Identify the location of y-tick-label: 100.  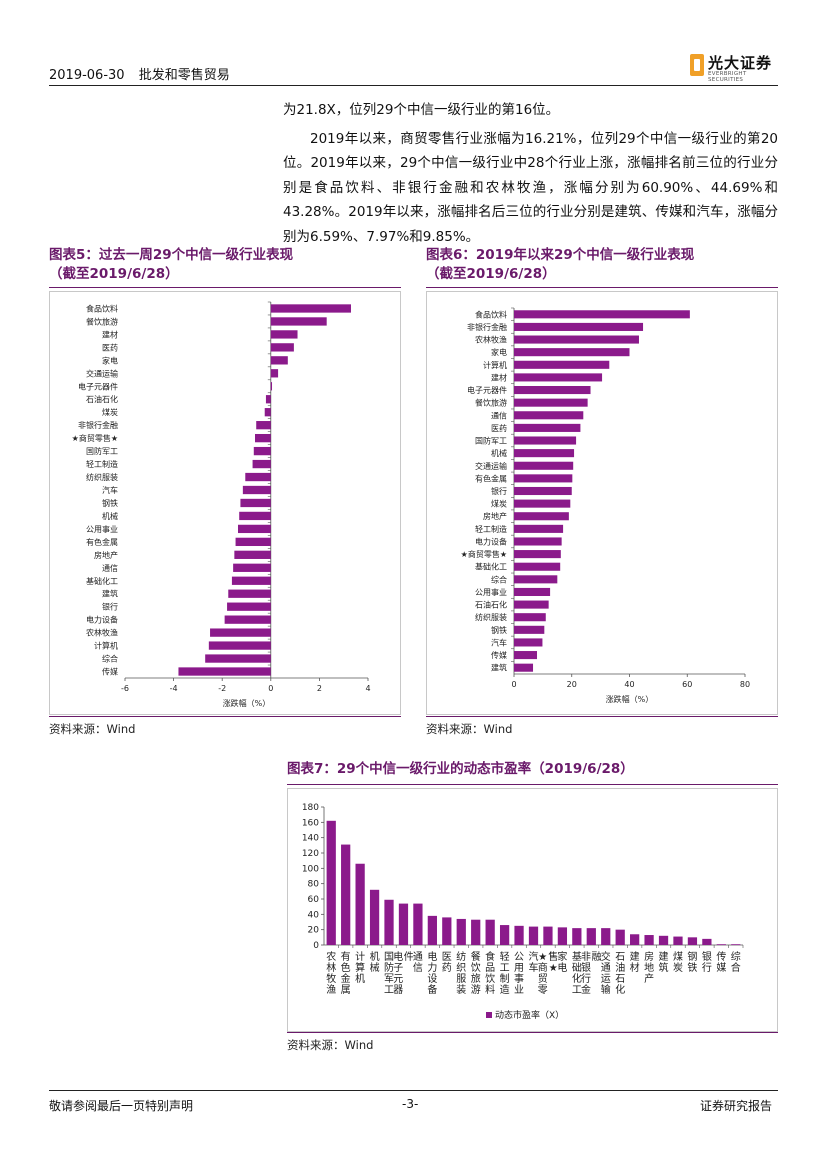
(310, 869).